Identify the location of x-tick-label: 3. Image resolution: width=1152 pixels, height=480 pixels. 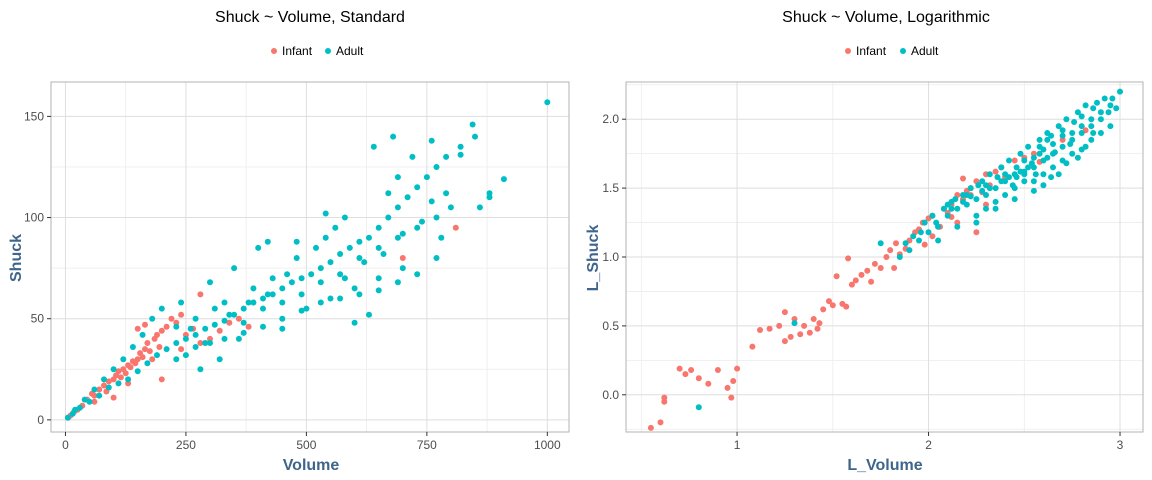
(1120, 445).